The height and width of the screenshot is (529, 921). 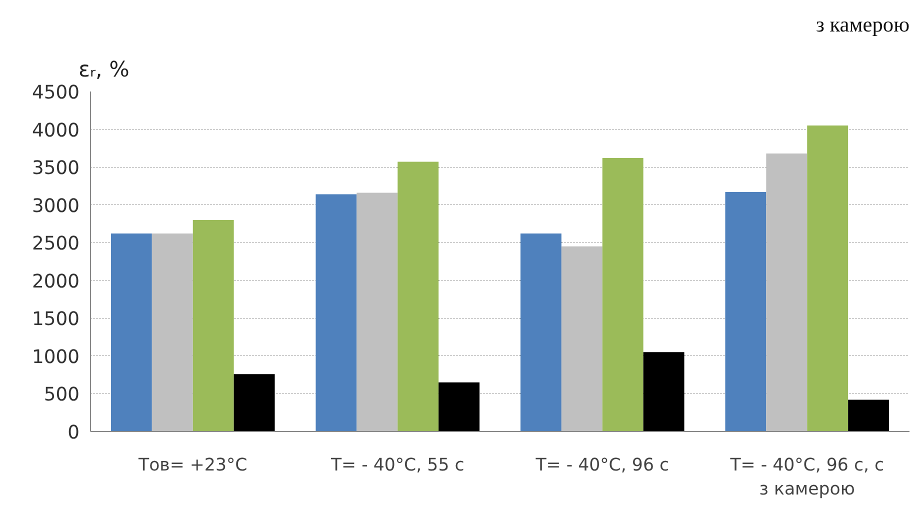 I want to click on x-tick-label: T= - 40°C, 96 с, so click(x=602, y=466).